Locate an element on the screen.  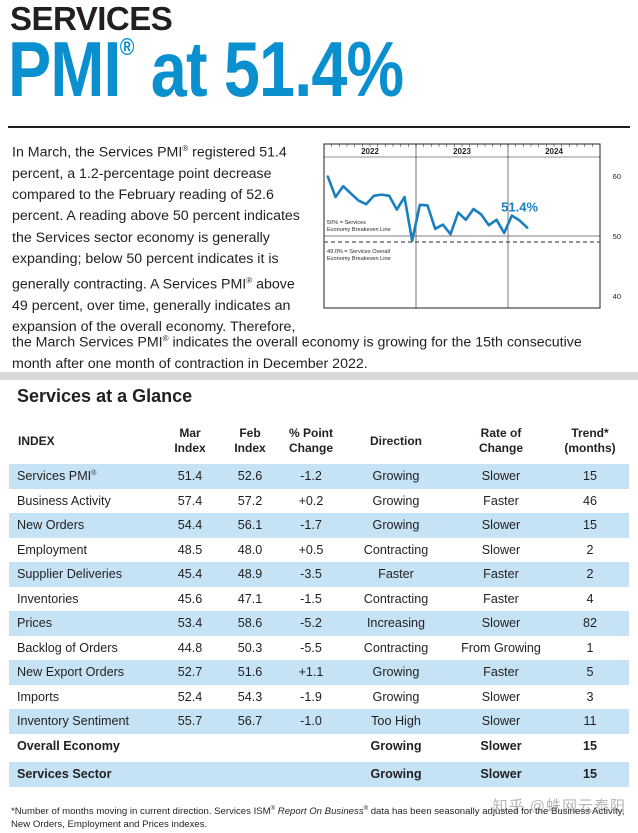
chart-year-label: 2022 is located at coordinates (370, 151).